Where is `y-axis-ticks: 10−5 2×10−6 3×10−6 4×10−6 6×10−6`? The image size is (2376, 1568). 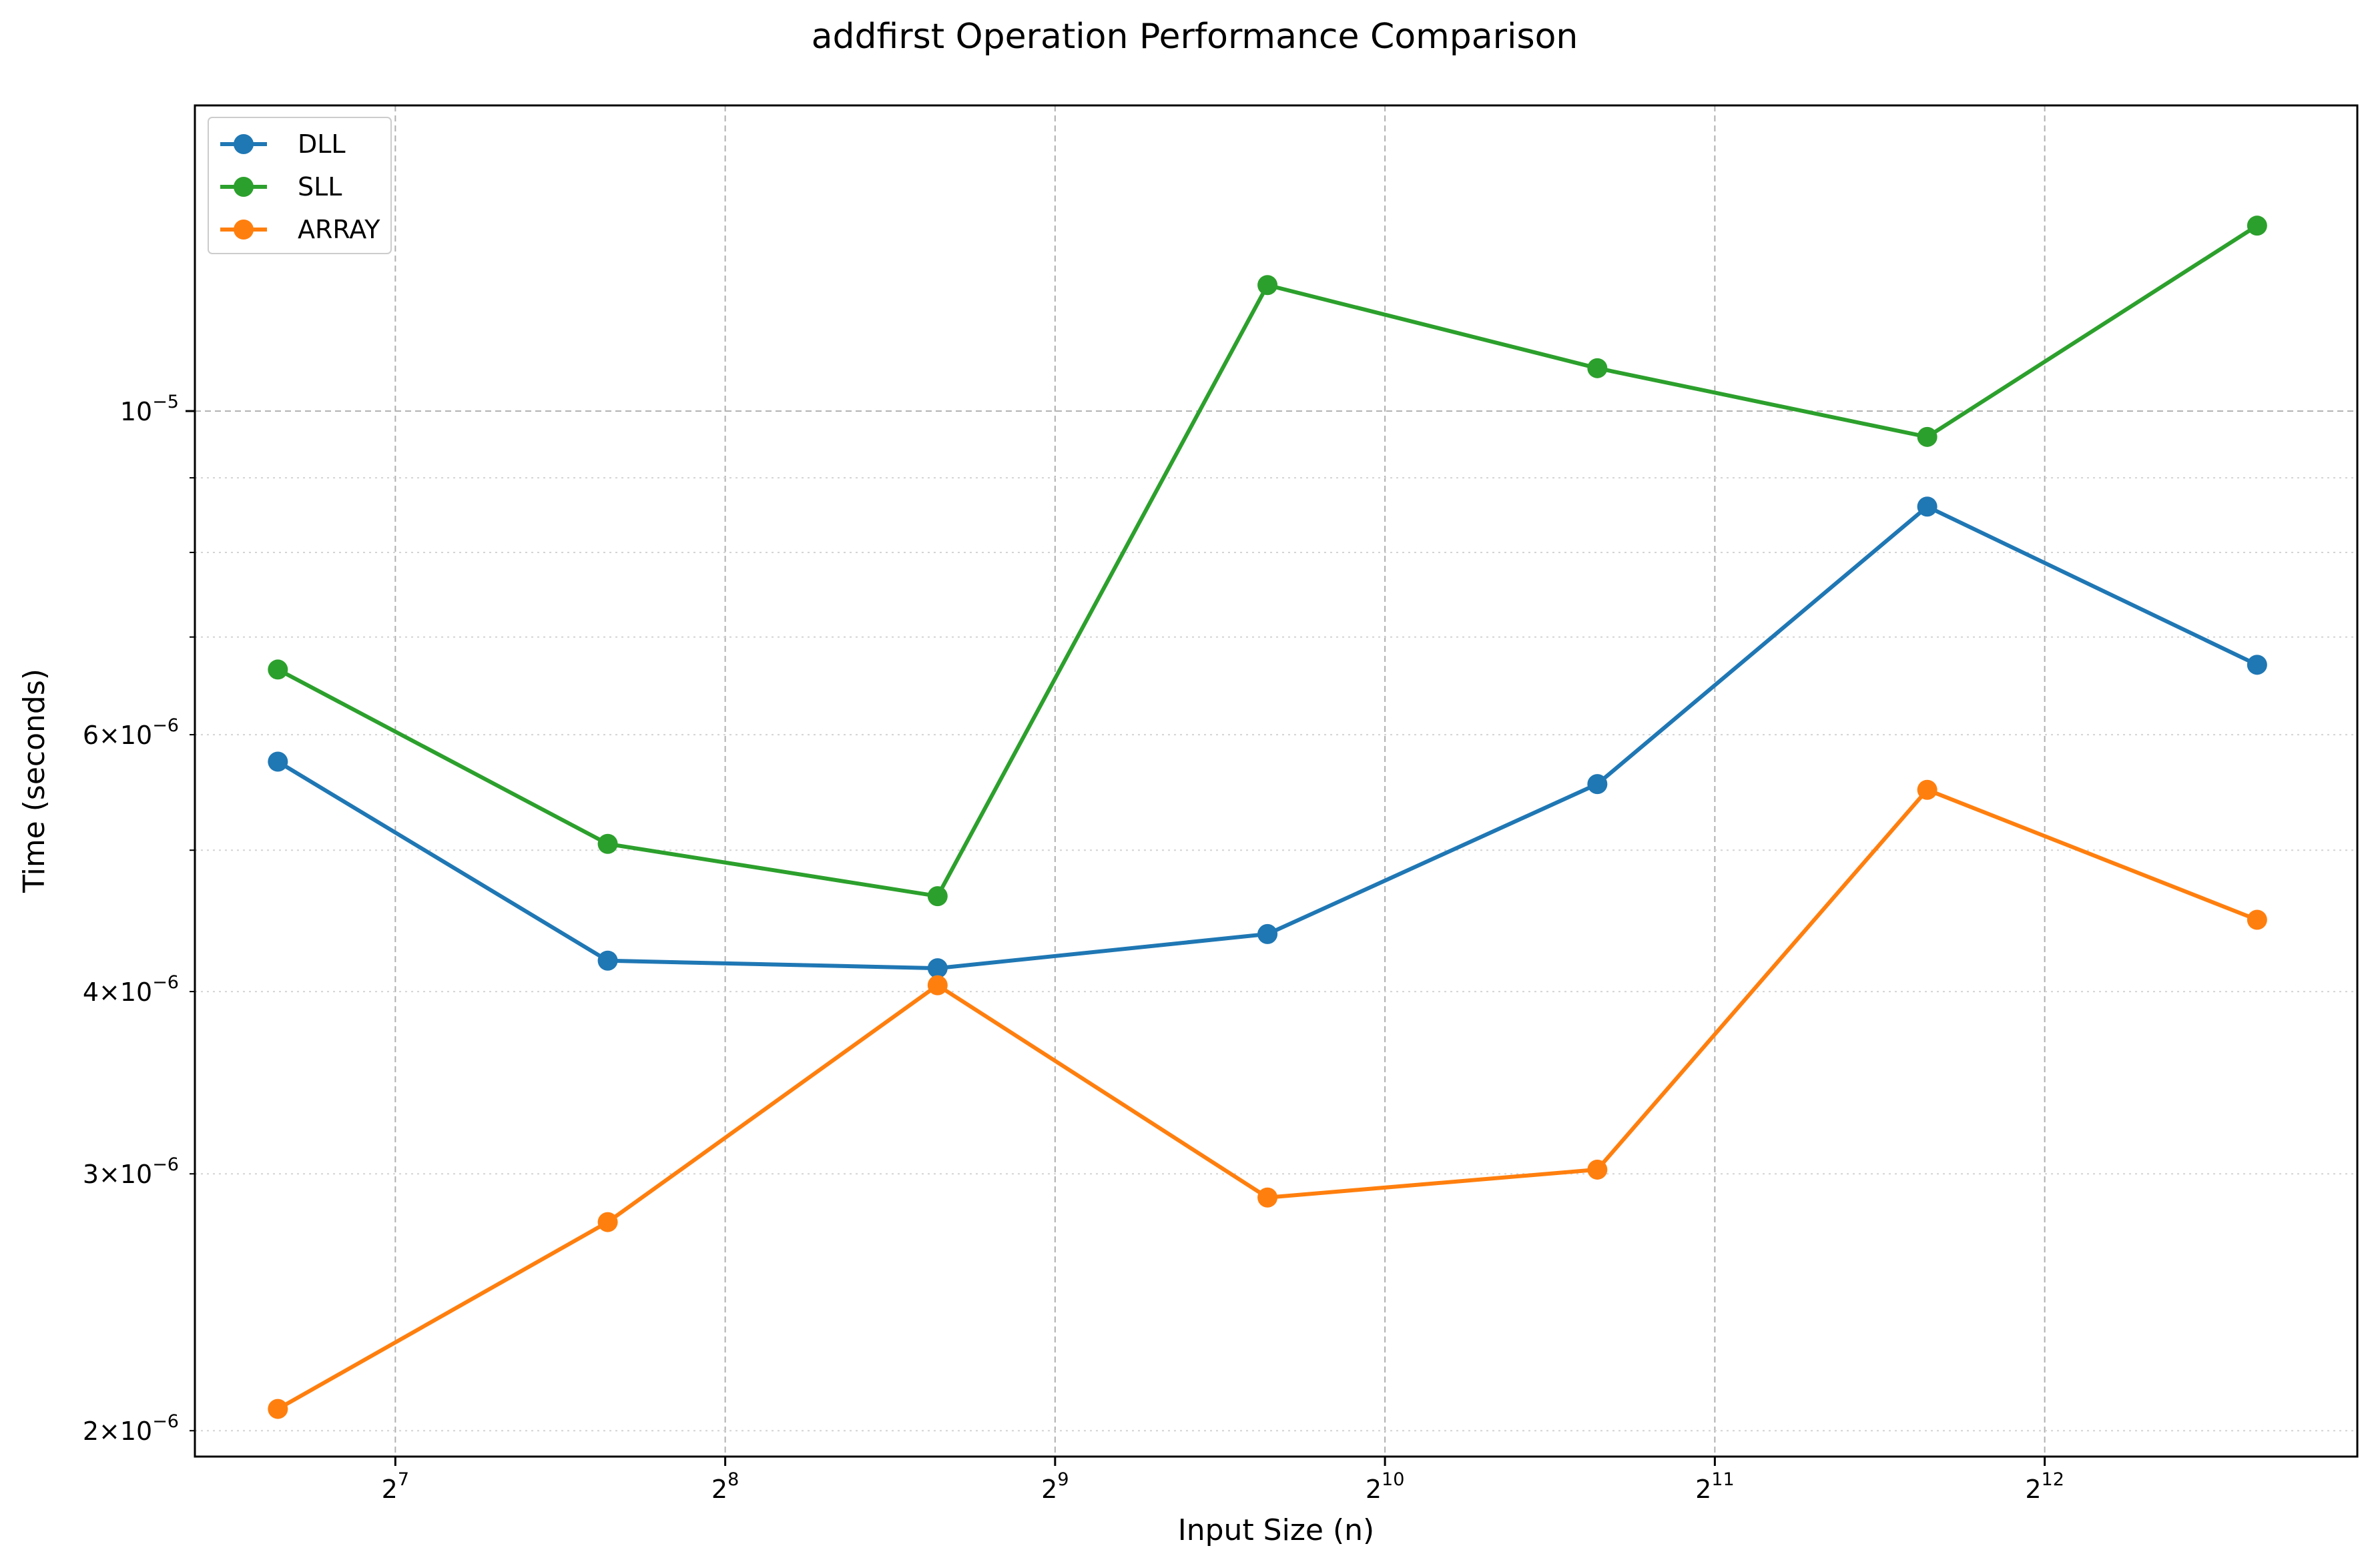 y-axis-ticks: 10−5 2×10−6 3×10−6 4×10−6 6×10−6 is located at coordinates (139, 919).